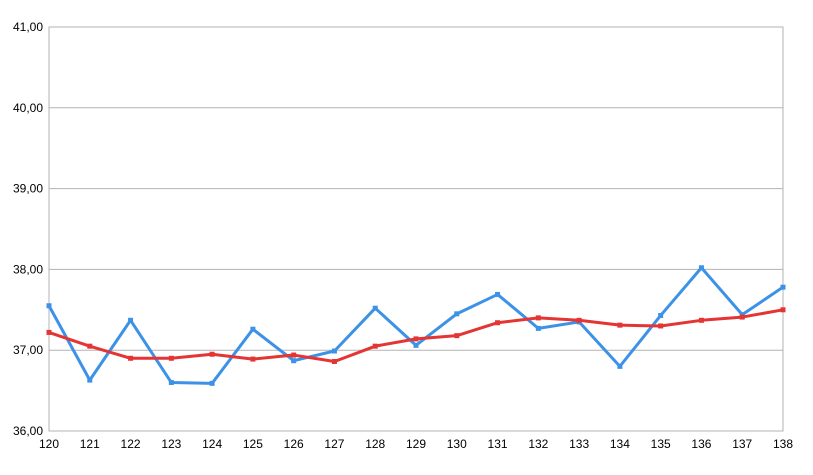  Describe the element at coordinates (28, 431) in the screenshot. I see `y-tick-label: 36,00` at that location.